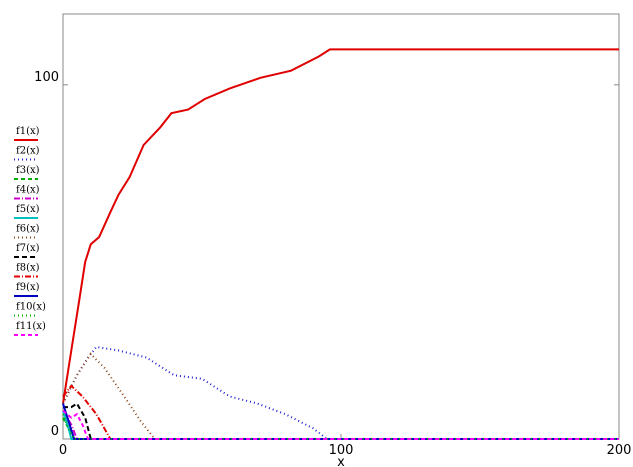 The image size is (633, 467). I want to click on x-tick-label: 0, so click(63, 450).